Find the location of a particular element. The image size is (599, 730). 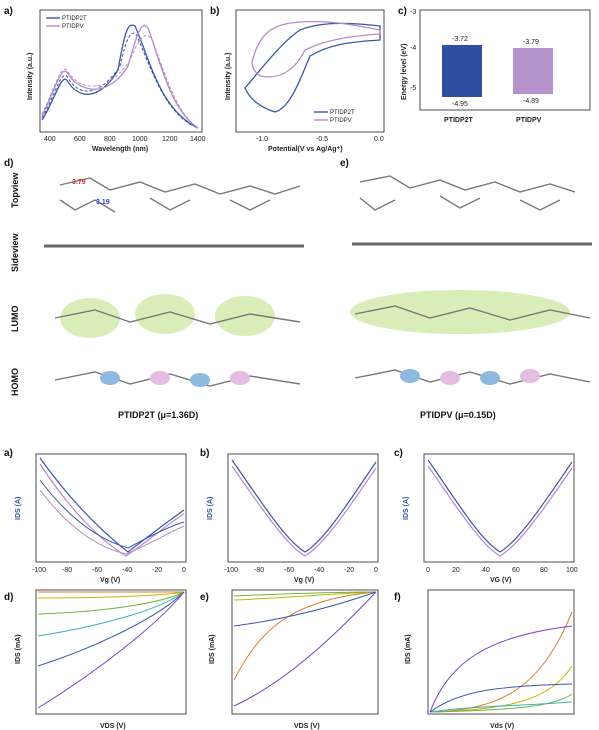

homo-ptidp2t is located at coordinates (177, 379).